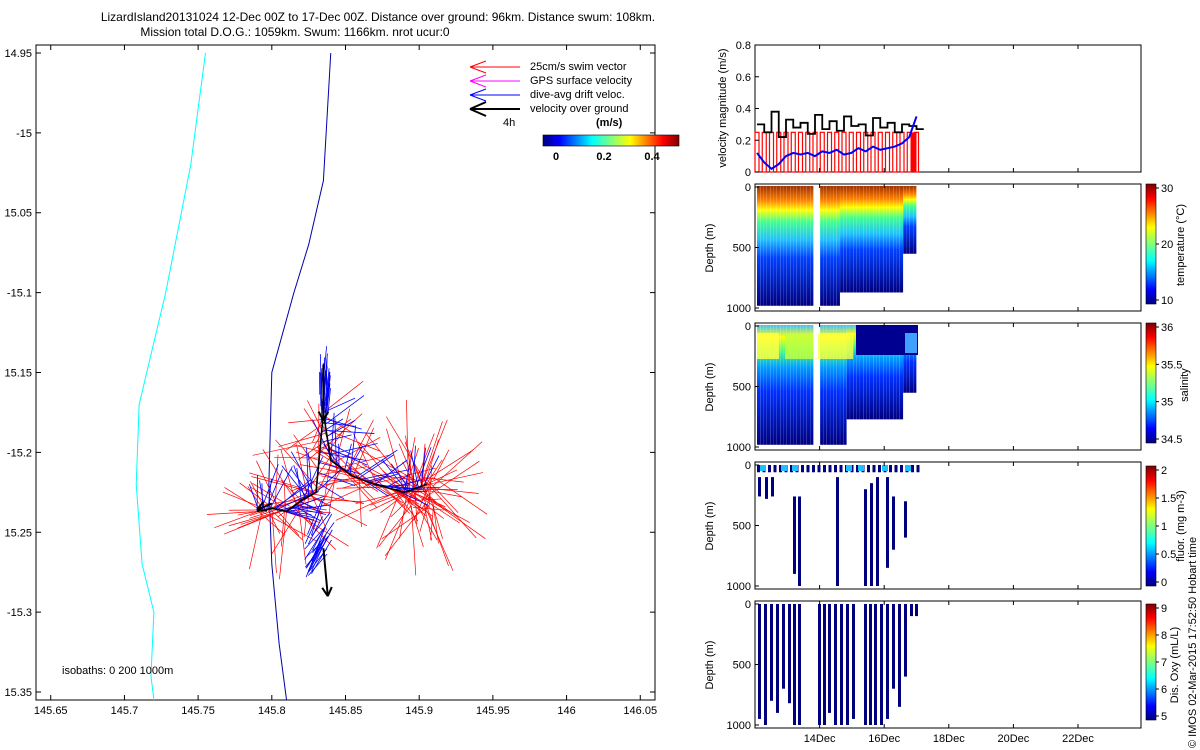 The image size is (1200, 750). What do you see at coordinates (1164, 663) in the screenshot?
I see `cbar-tick-label: 7` at bounding box center [1164, 663].